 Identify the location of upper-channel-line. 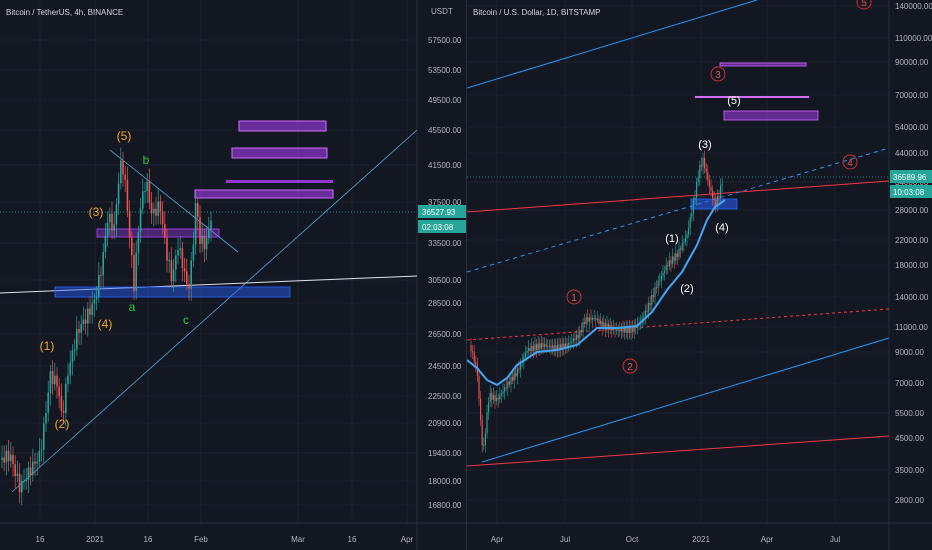
(612, 44).